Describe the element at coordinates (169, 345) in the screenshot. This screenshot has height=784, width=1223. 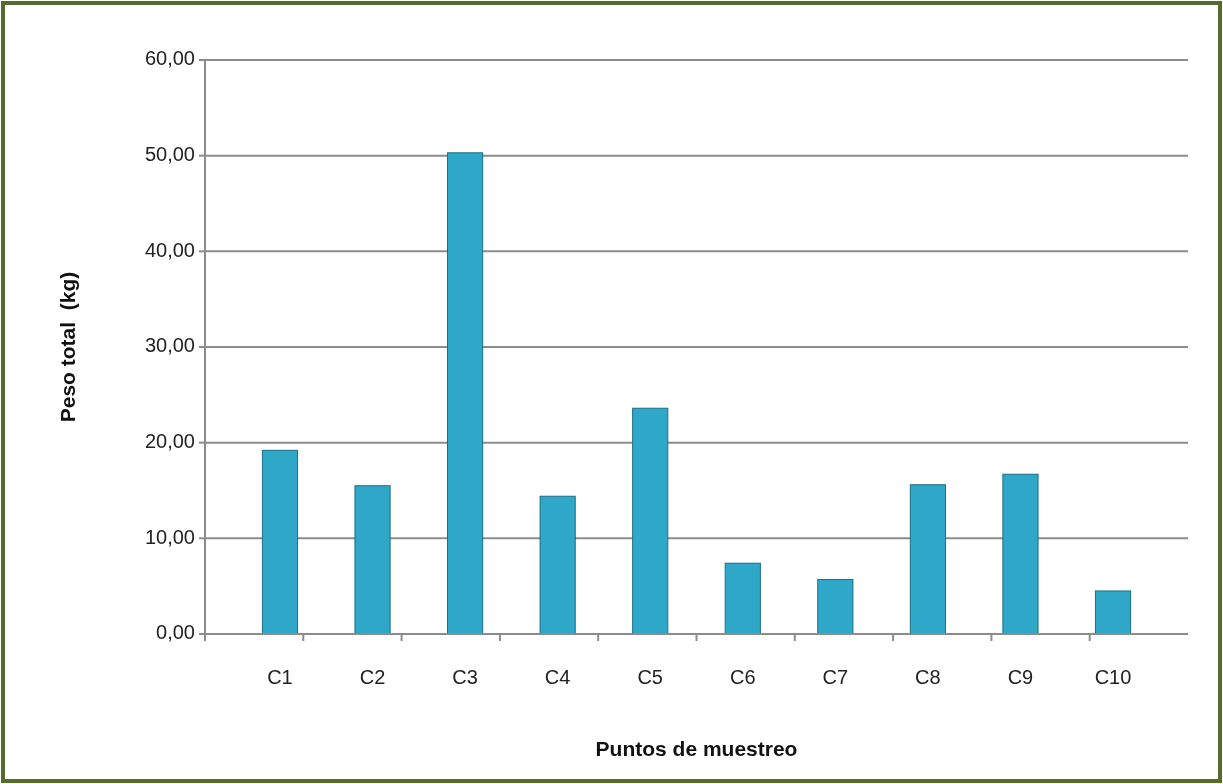
I see `y-tick-label: 30,00` at that location.